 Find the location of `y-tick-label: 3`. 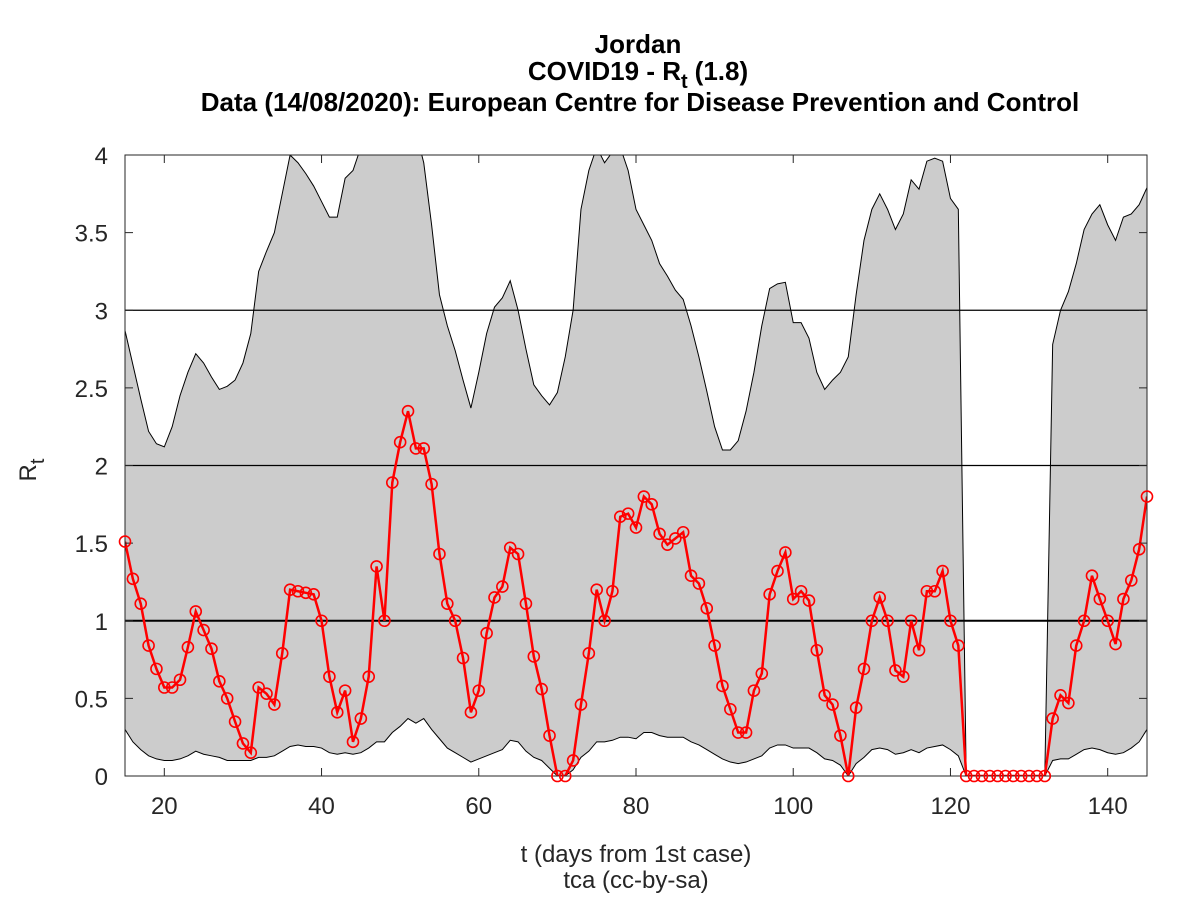

y-tick-label: 3 is located at coordinates (101, 311).